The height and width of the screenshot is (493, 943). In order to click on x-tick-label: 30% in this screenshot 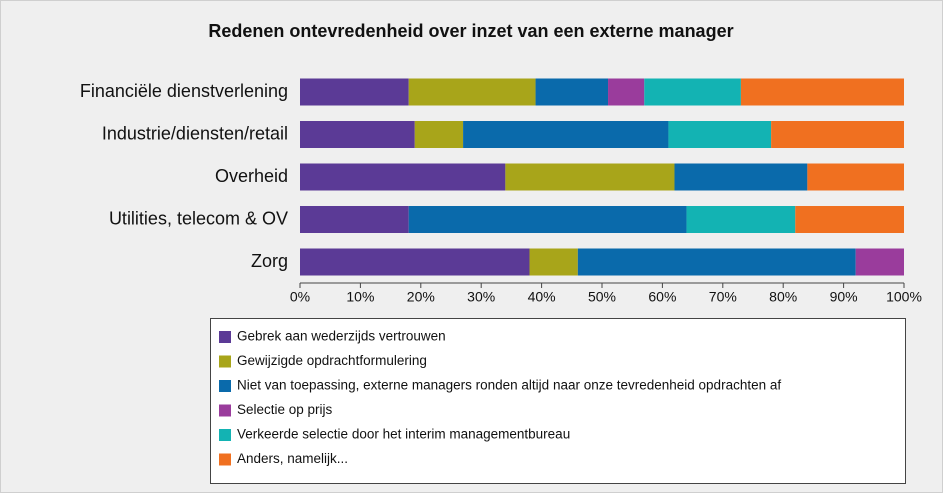, I will do `click(481, 297)`.